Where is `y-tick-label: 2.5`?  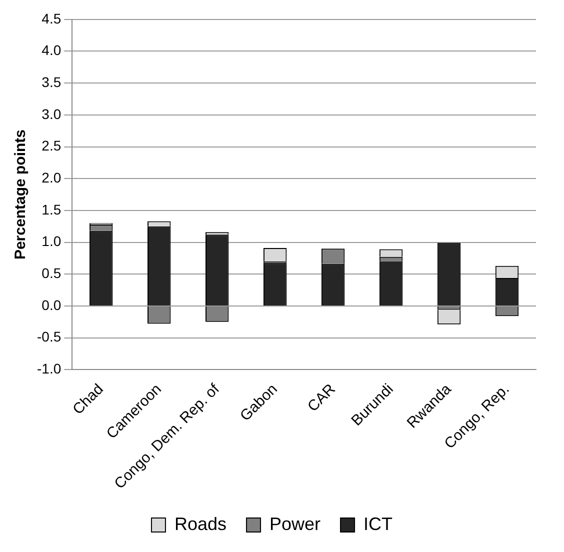 y-tick-label: 2.5 is located at coordinates (52, 146).